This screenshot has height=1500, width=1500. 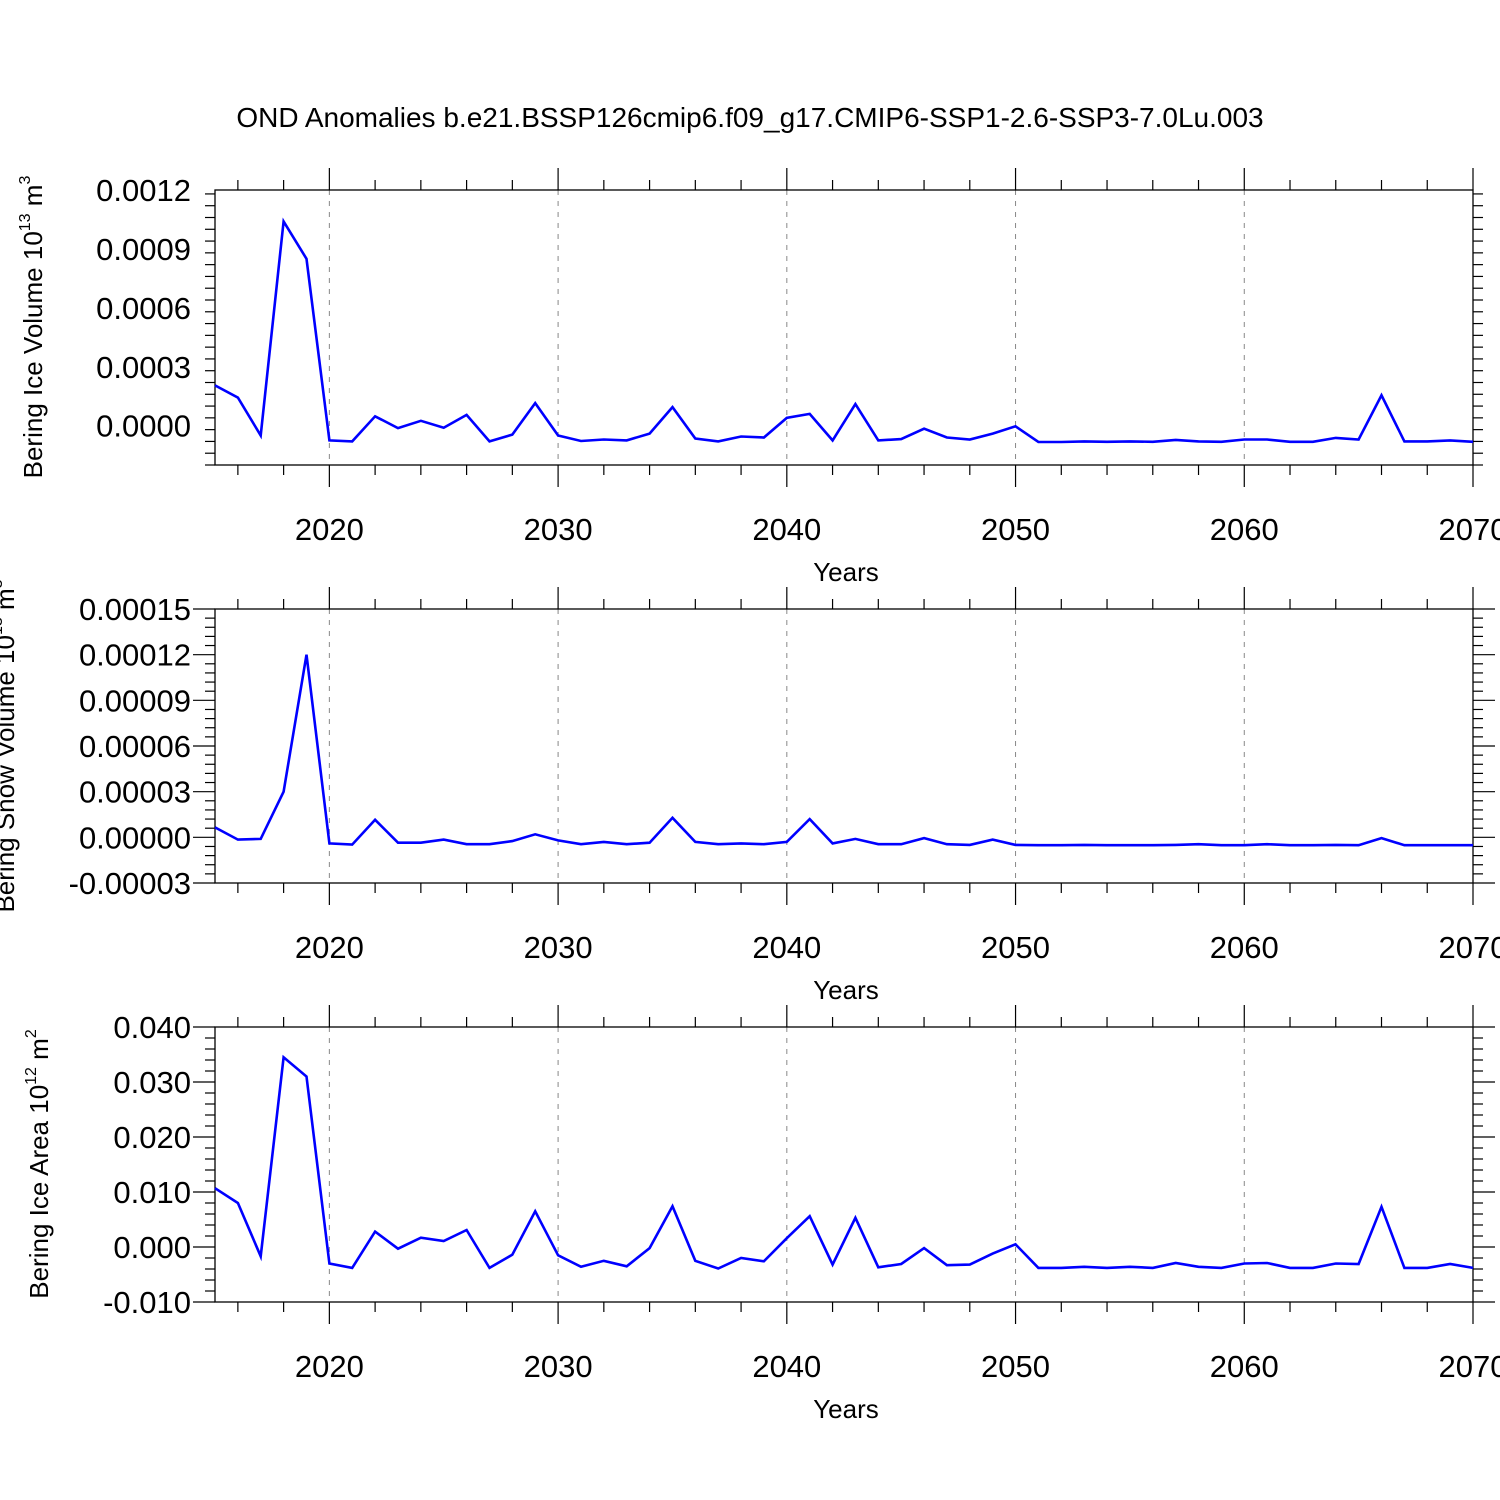 What do you see at coordinates (143, 308) in the screenshot?
I see `y-tick-label: 0.0006` at bounding box center [143, 308].